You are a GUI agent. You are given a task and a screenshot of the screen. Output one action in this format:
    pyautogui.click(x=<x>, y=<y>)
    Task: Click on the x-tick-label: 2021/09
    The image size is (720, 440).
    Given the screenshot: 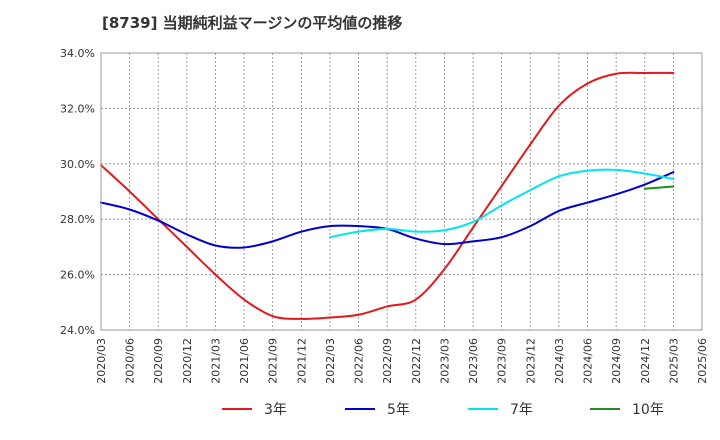 What is the action you would take?
    pyautogui.click(x=273, y=361)
    